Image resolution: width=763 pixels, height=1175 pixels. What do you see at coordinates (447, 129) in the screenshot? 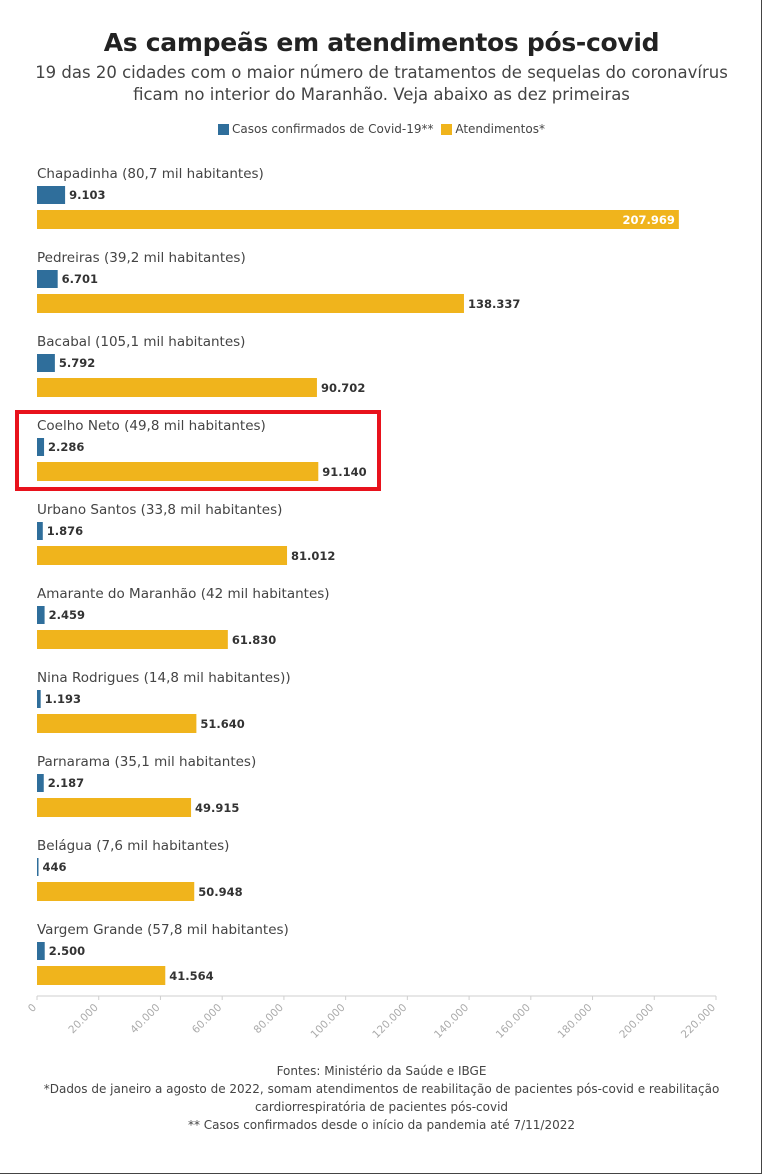
I see `legend-swatch-atendimentos` at bounding box center [447, 129].